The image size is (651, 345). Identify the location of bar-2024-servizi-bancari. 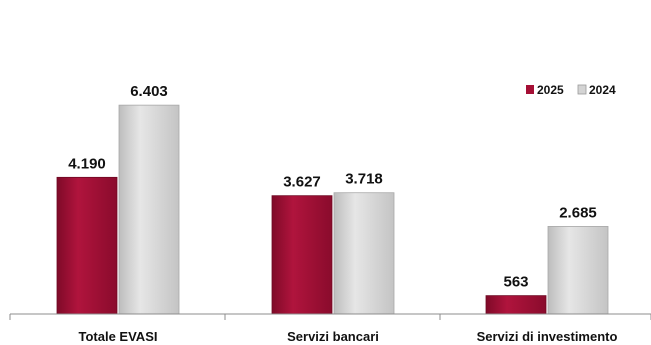
(364, 253).